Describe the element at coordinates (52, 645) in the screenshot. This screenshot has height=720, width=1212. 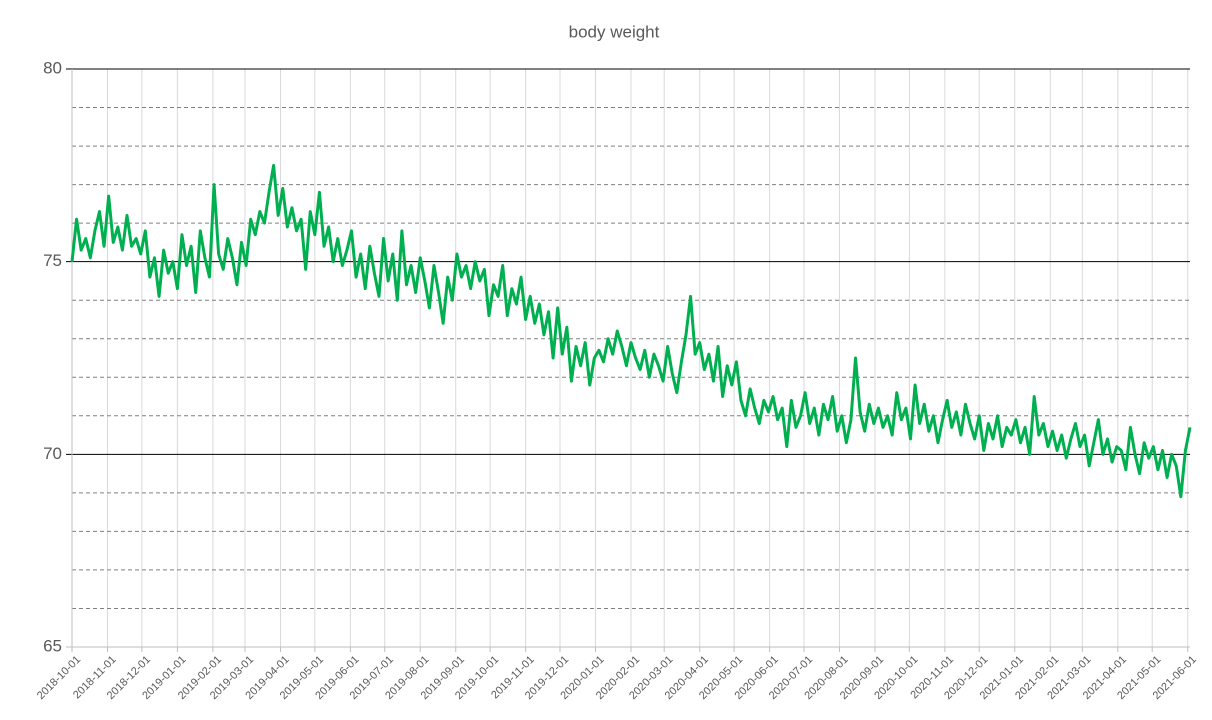
I see `y-tick-label: 65` at that location.